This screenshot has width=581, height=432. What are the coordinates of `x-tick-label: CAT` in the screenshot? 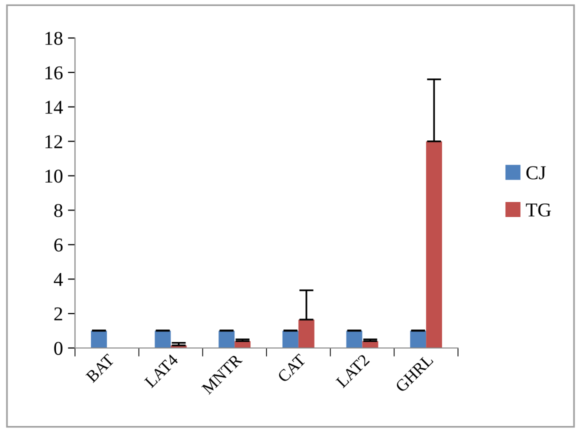 It's located at (292, 368).